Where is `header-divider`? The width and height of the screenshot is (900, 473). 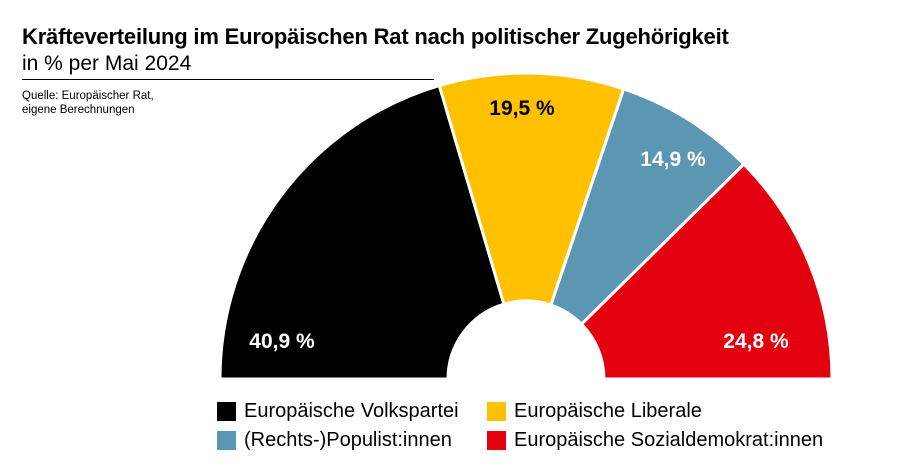 header-divider is located at coordinates (228, 79).